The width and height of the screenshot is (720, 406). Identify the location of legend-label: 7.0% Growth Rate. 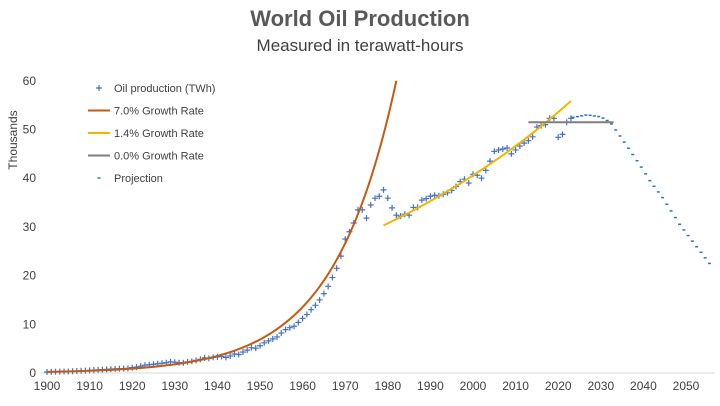
(159, 112).